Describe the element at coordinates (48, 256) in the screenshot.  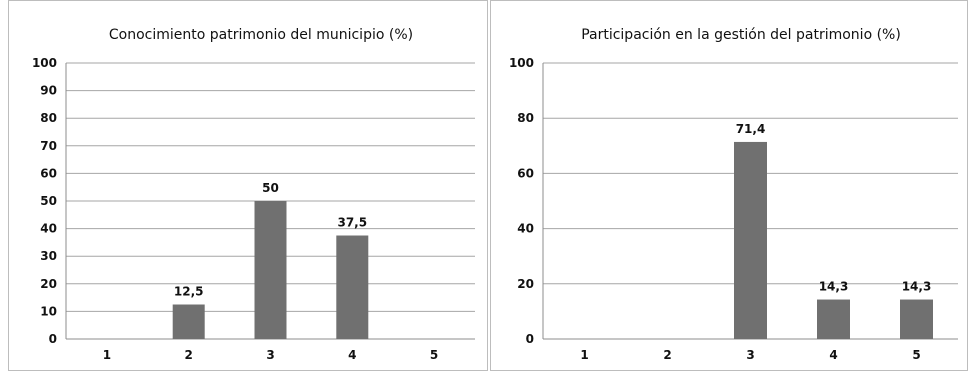
I see `y-tick-label: 30` at that location.